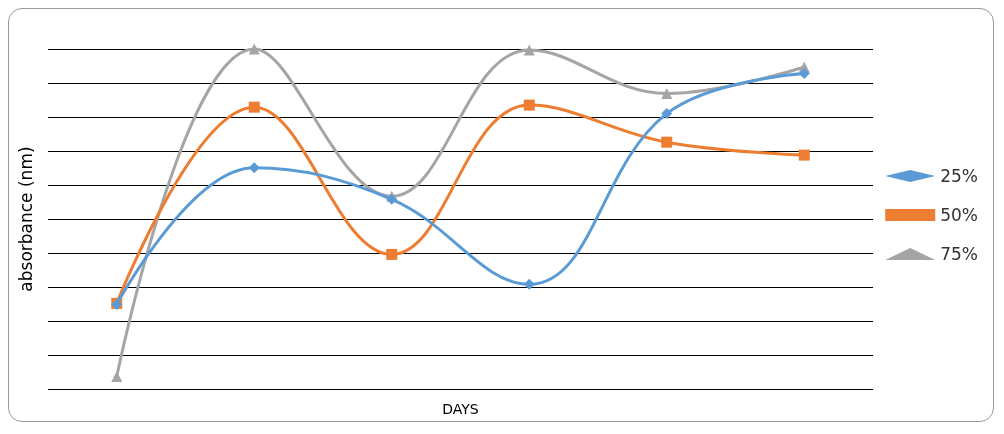 This screenshot has width=1004, height=434. Describe the element at coordinates (959, 176) in the screenshot. I see `legend-label: 25%` at that location.